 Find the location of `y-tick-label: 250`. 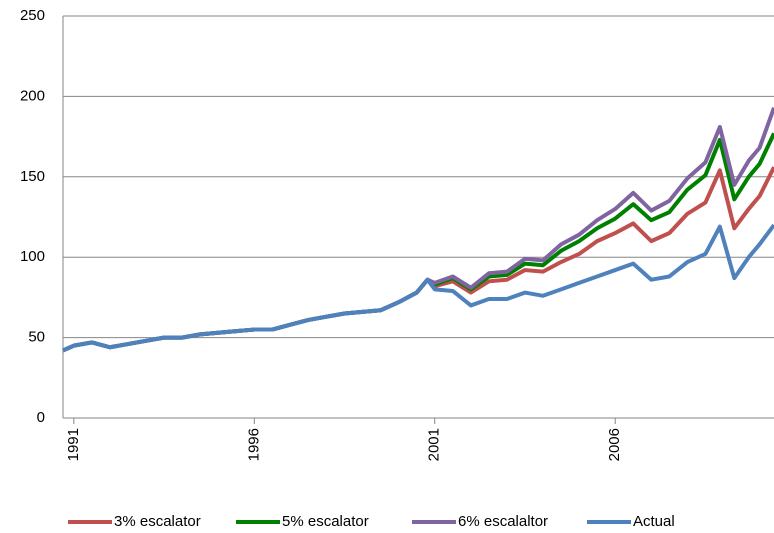

y-tick-label: 250 is located at coordinates (32, 15).